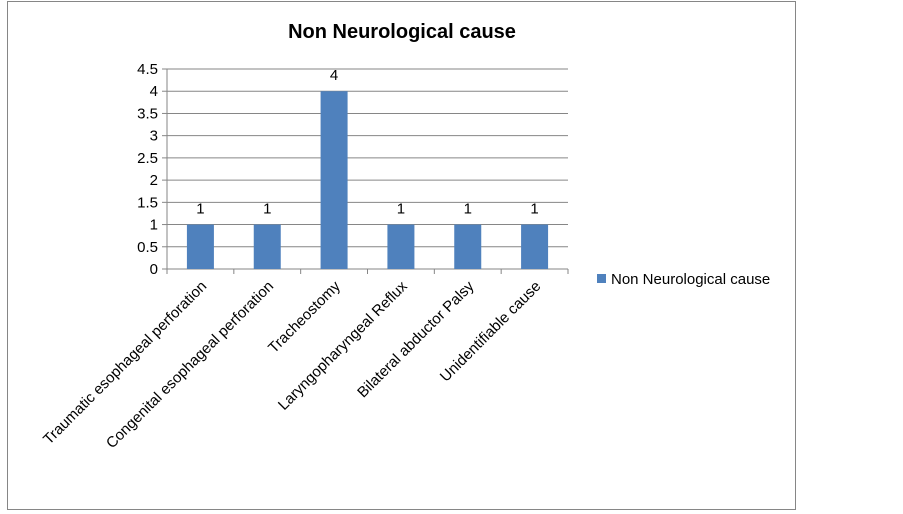  Describe the element at coordinates (154, 136) in the screenshot. I see `y-tick-label: 3` at that location.